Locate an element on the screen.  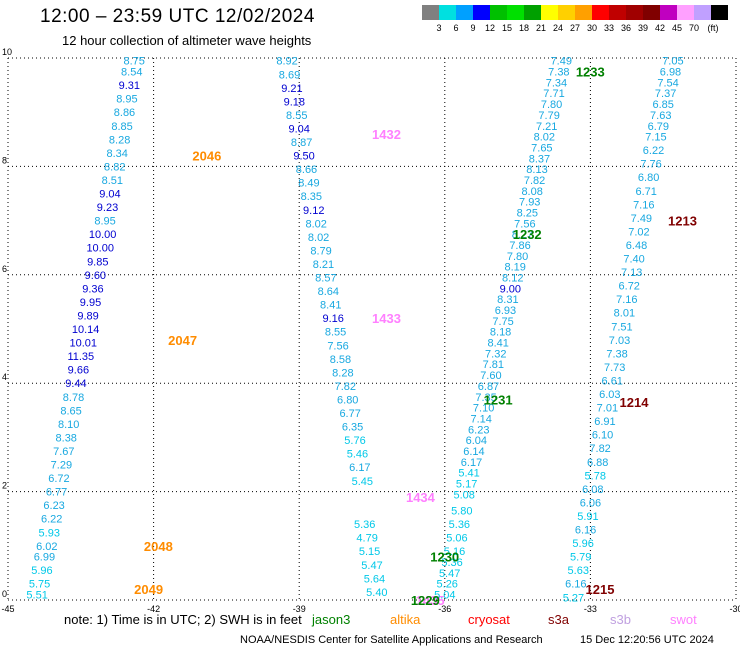
data-point-jason3: 8.08 is located at coordinates (531, 192).